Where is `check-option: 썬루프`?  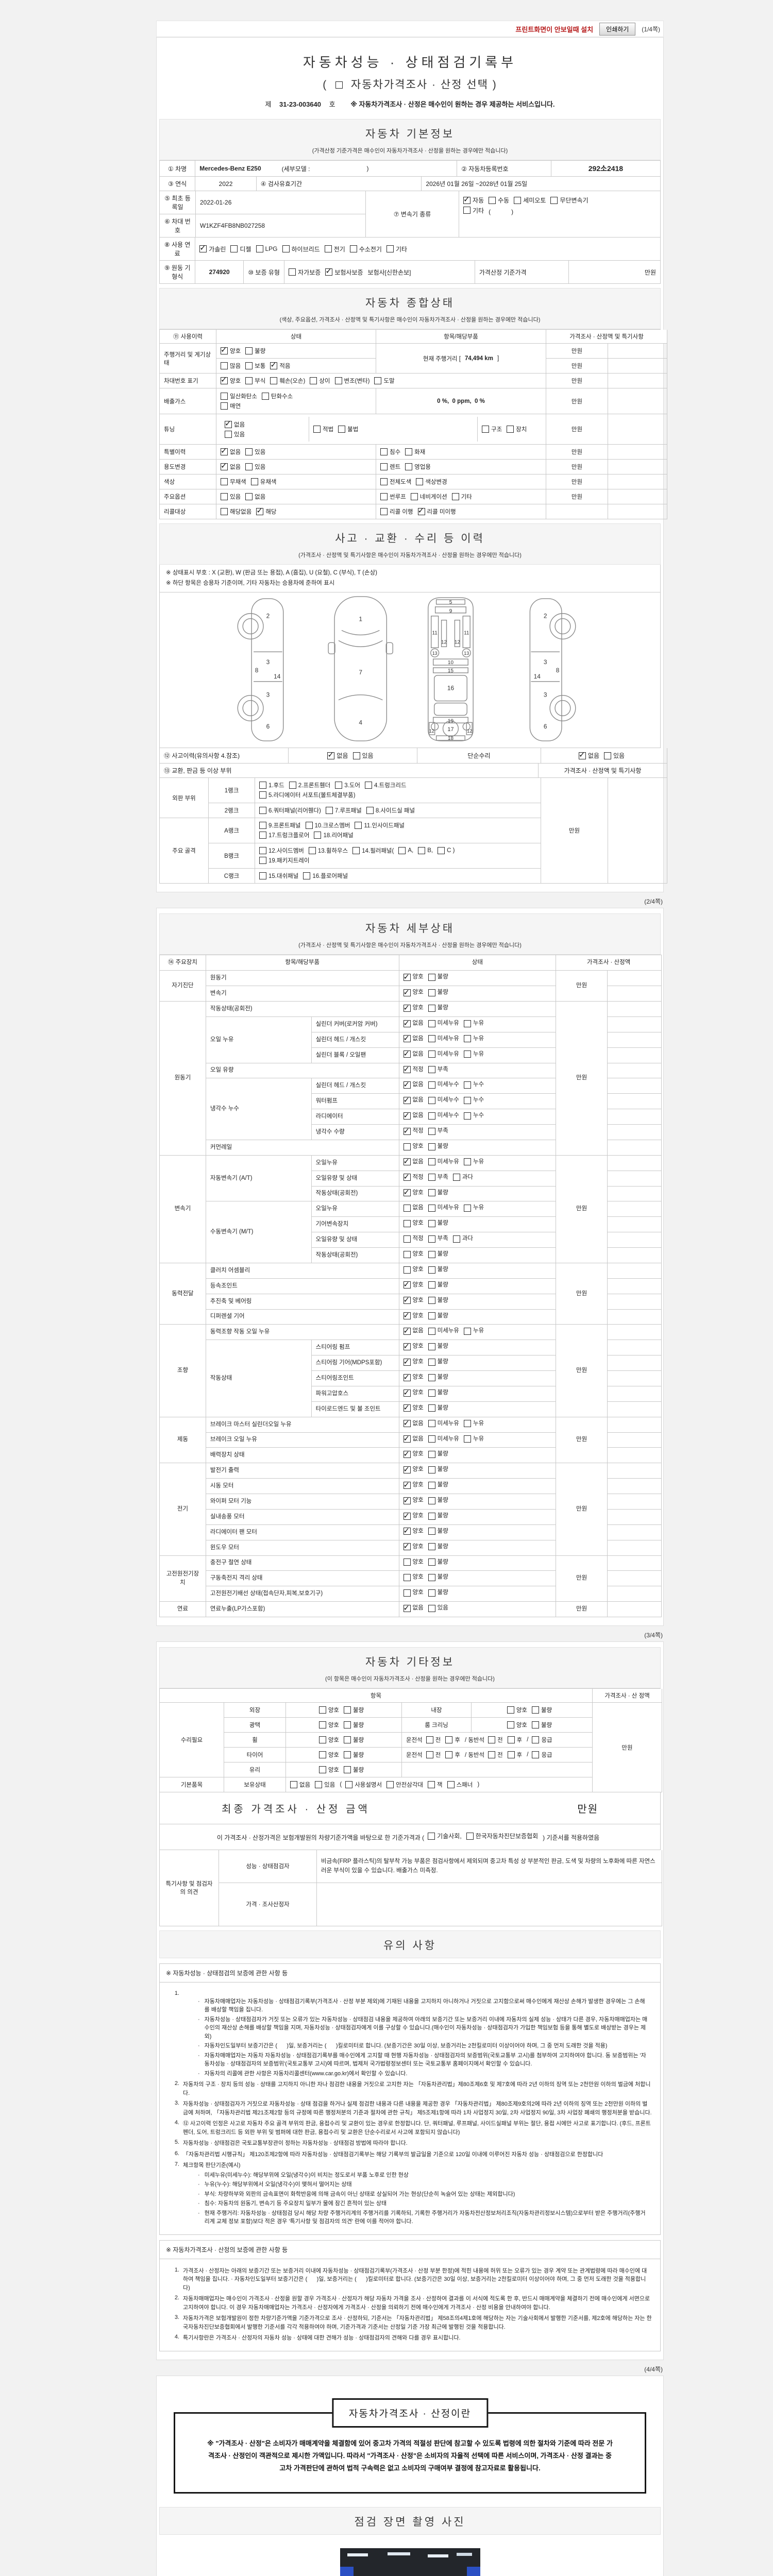
check-option: 썬루프 is located at coordinates (393, 497).